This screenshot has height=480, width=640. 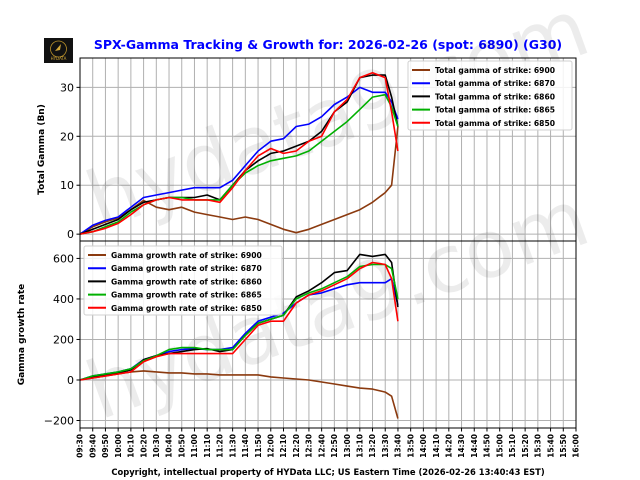 What do you see at coordinates (495, 70) in the screenshot?
I see `legend-label: Total gamma of strike: 6900` at bounding box center [495, 70].